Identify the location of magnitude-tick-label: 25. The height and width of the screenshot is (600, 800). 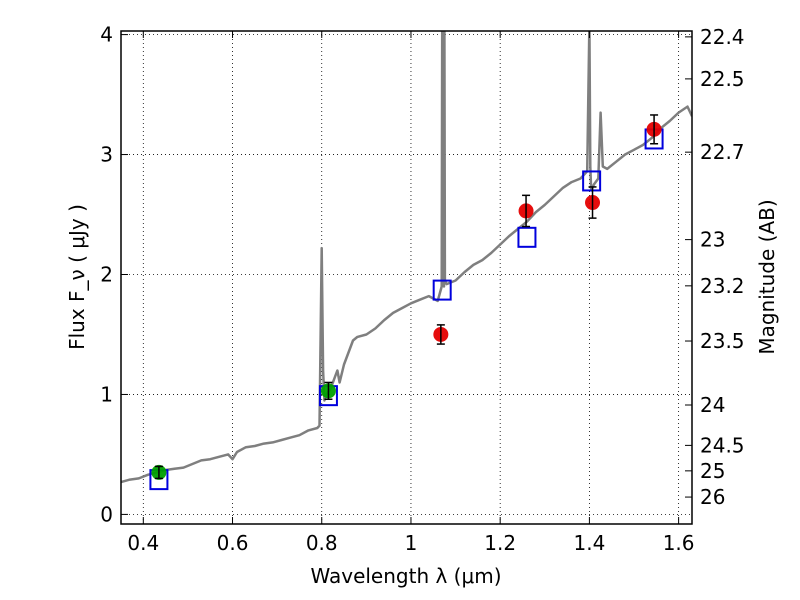
(712, 471).